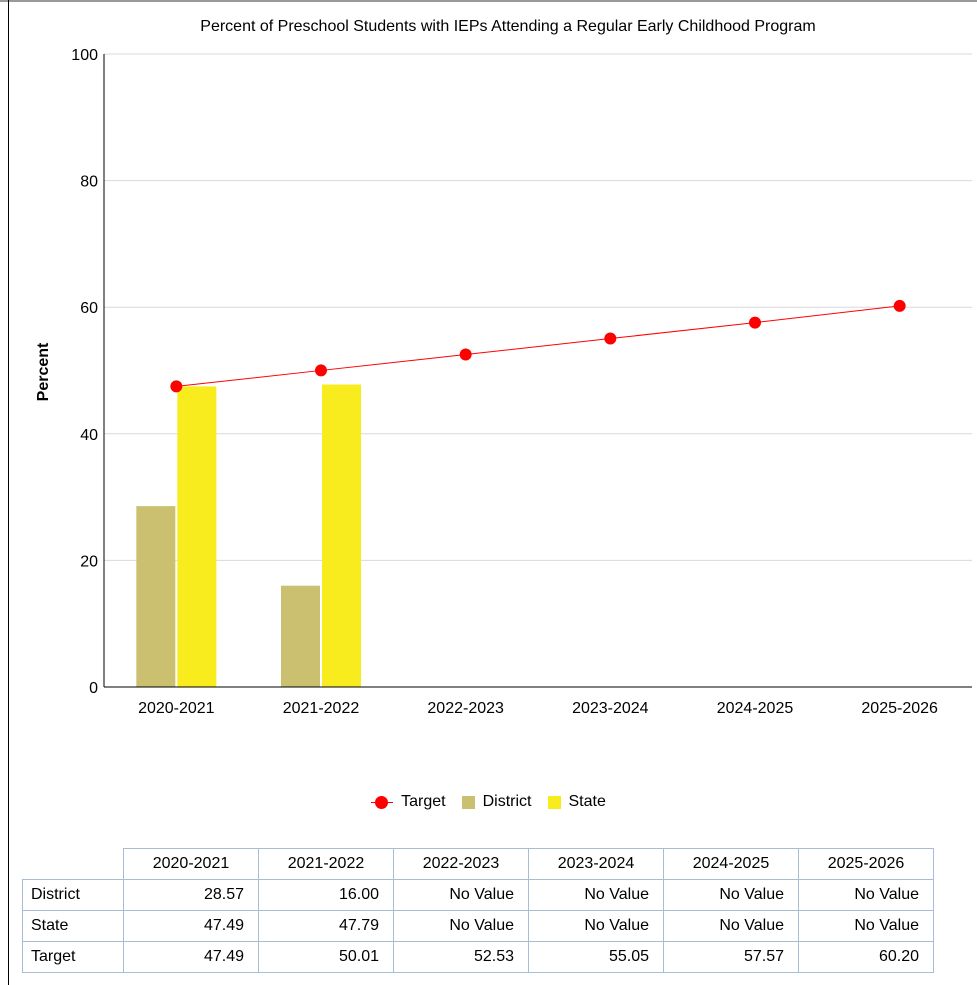 This screenshot has width=977, height=985. What do you see at coordinates (554, 802) in the screenshot?
I see `legend-state-swatch` at bounding box center [554, 802].